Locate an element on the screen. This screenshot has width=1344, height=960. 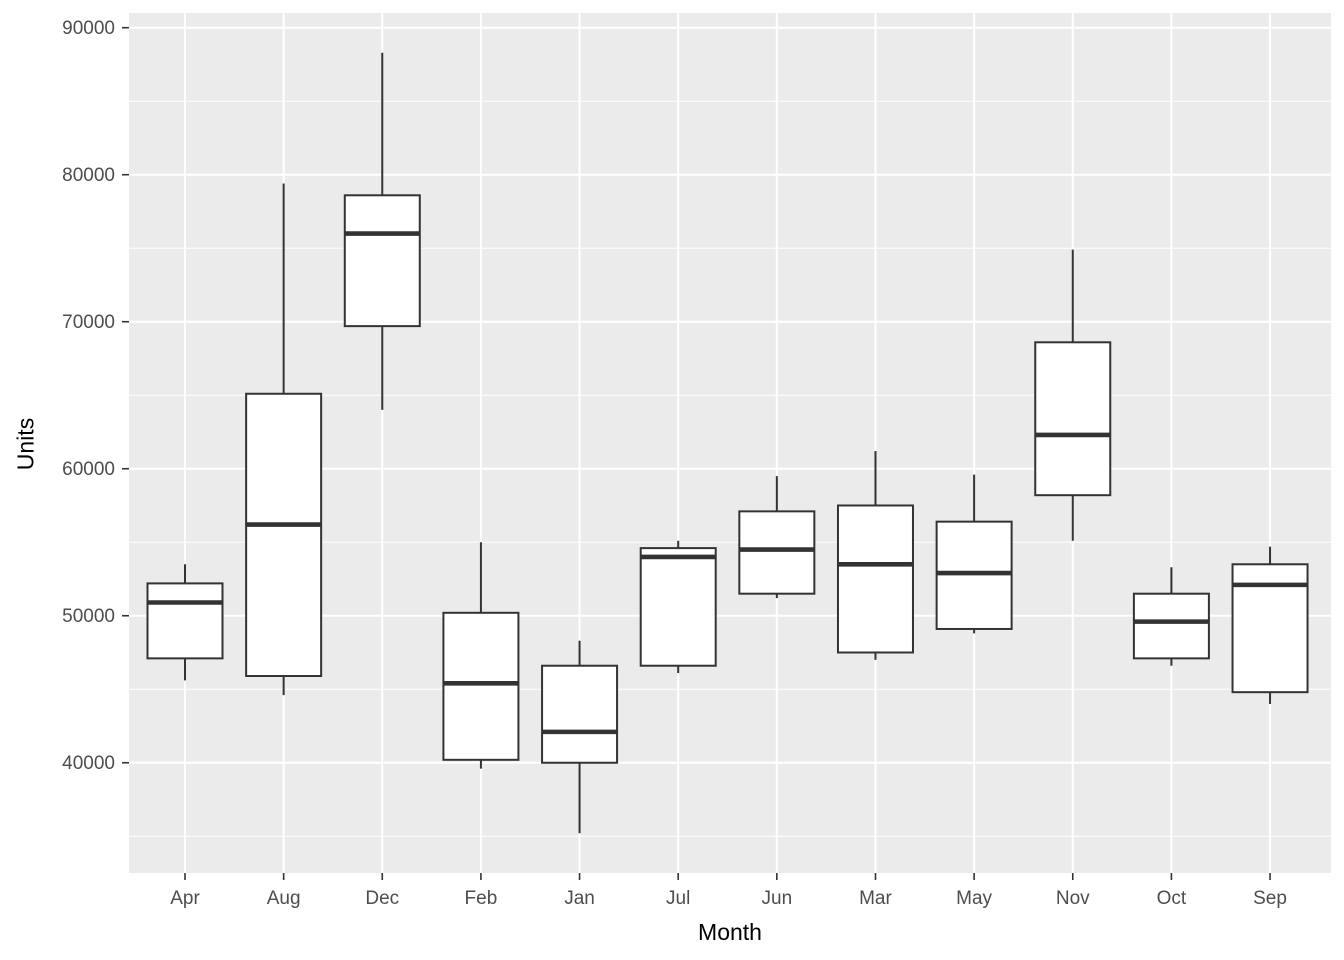
x-tick-label-mar: Mar is located at coordinates (875, 898).